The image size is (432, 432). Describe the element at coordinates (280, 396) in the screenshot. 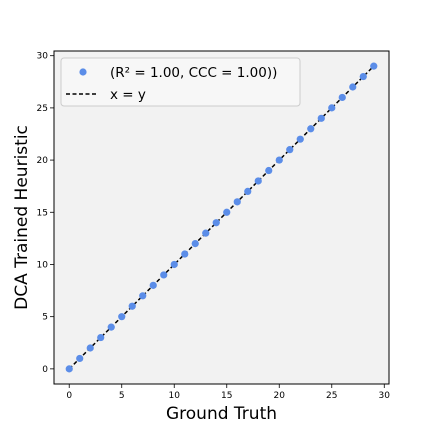

I see `x-tick-label: 20` at that location.